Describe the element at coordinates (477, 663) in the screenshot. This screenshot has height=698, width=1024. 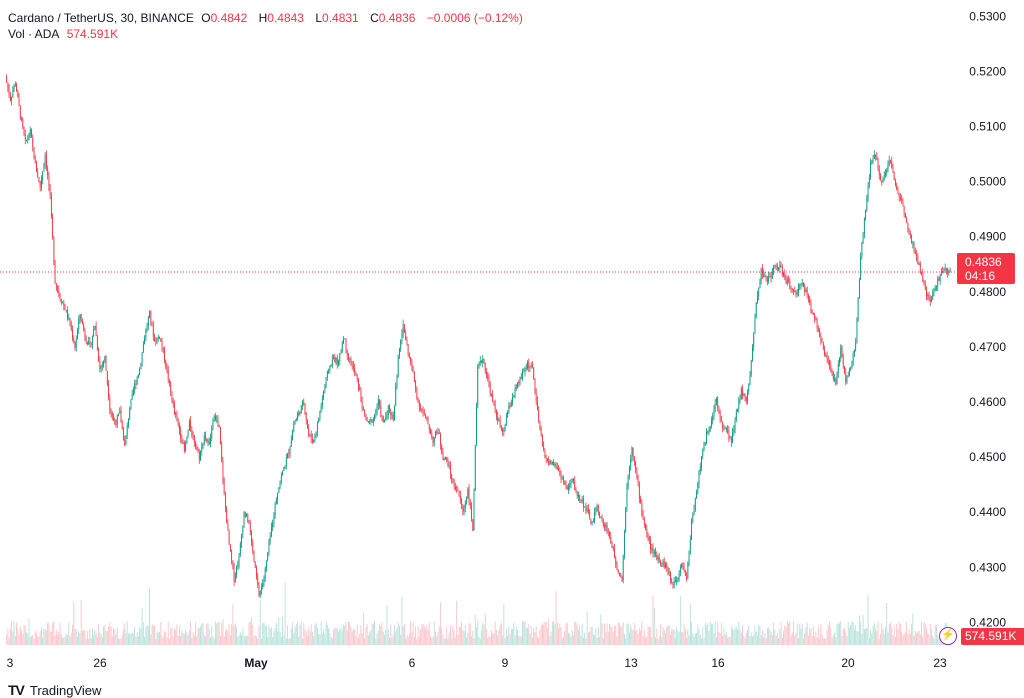
I see `time-axis: 3 26 May 6 9 13 16 20 23` at that location.